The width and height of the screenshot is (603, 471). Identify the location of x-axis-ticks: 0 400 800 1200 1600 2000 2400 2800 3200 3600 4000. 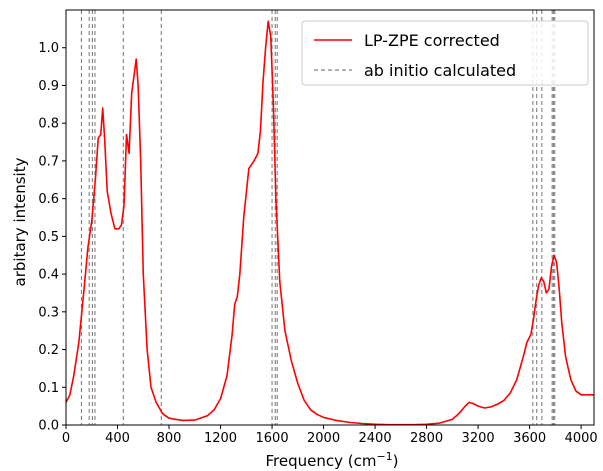
(330, 435).